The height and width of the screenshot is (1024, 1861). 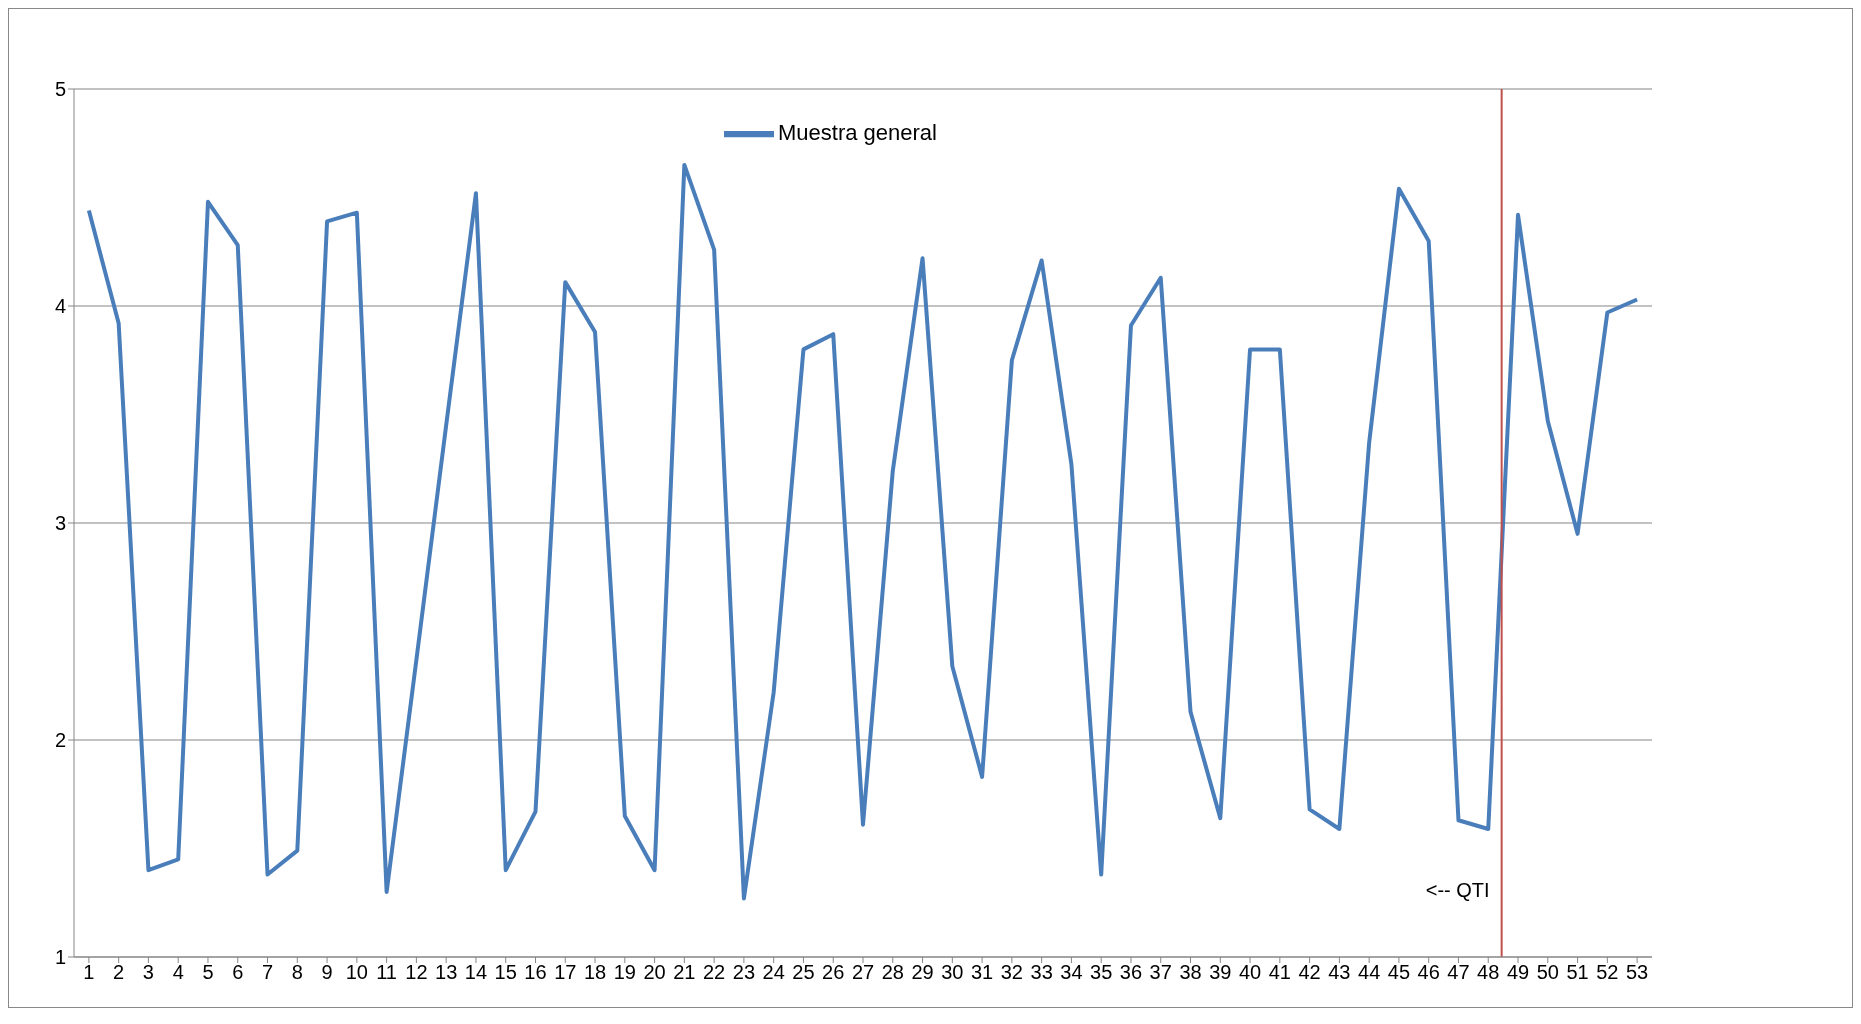 What do you see at coordinates (1488, 972) in the screenshot?
I see `x-tick-label: 48` at bounding box center [1488, 972].